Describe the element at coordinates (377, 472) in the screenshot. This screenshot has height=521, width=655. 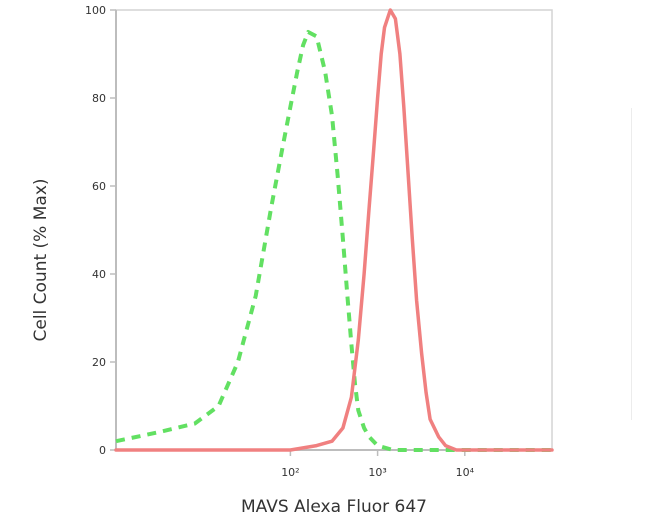
I see `x-tick-label: 10³` at that location.